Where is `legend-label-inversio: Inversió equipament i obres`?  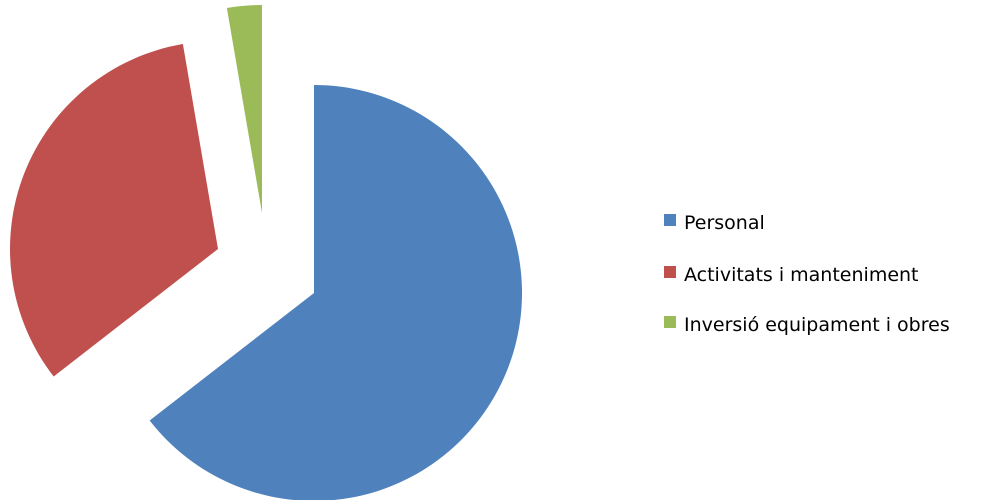
legend-label-inversio: Inversió equipament i obres is located at coordinates (817, 325).